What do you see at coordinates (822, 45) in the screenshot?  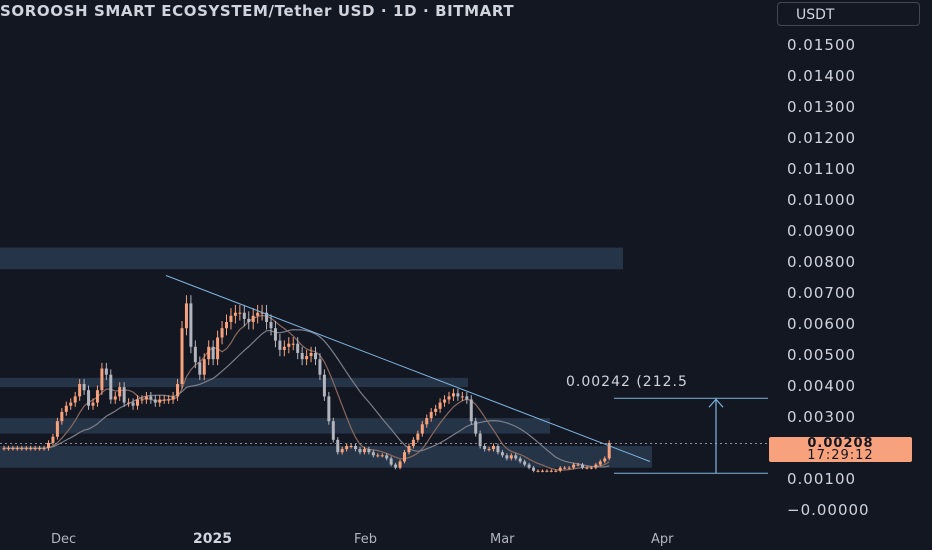 I see `price-tick-label: 0.01500` at bounding box center [822, 45].